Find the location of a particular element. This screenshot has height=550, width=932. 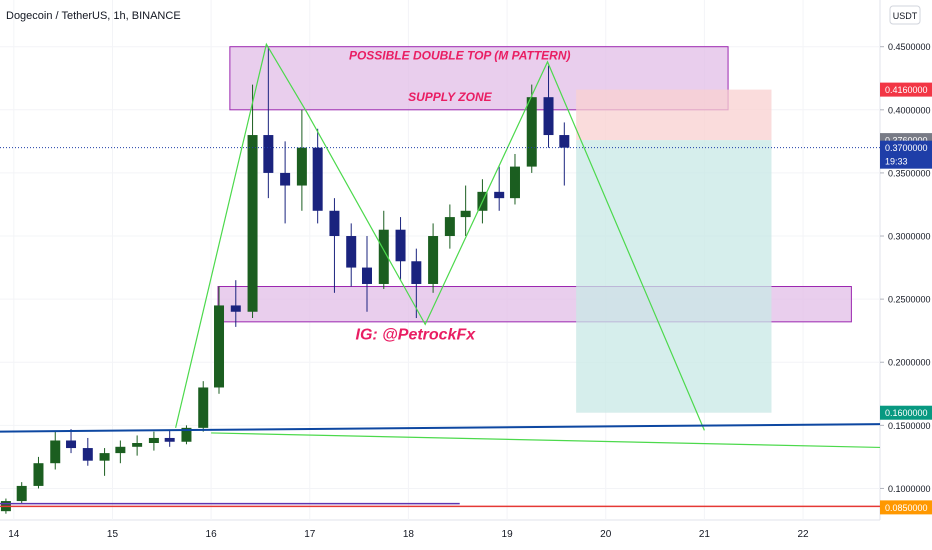

y-tick-label: 0.1500000 is located at coordinates (909, 426).